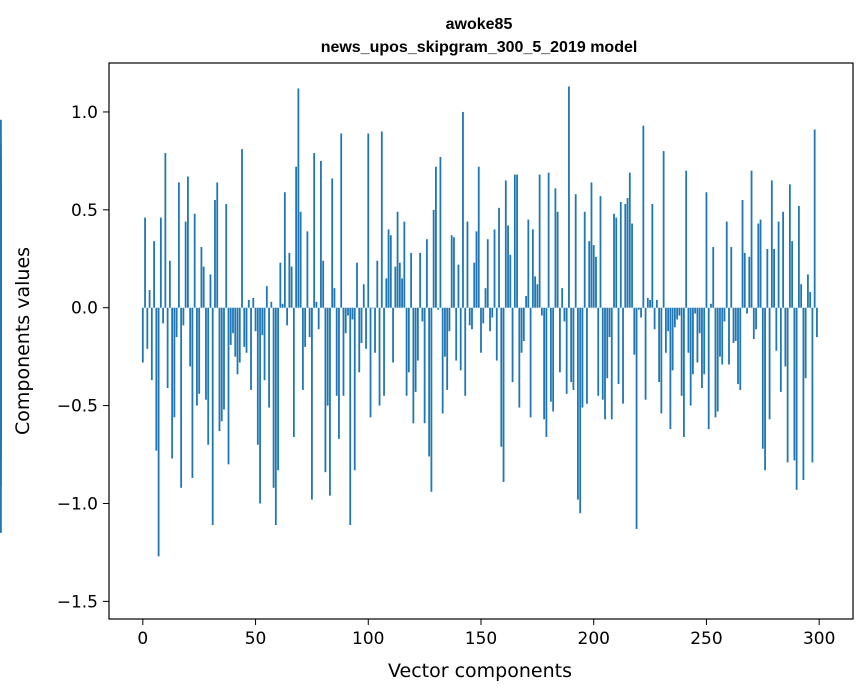 The width and height of the screenshot is (867, 696). What do you see at coordinates (142, 639) in the screenshot?
I see `x-tick-label: 0` at bounding box center [142, 639].